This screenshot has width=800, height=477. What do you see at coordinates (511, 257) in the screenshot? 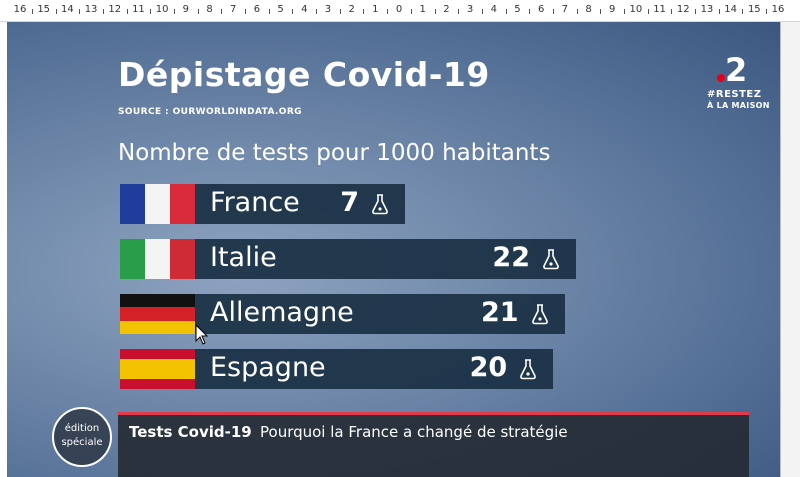
I see `bar-value-label: 22` at bounding box center [511, 257].